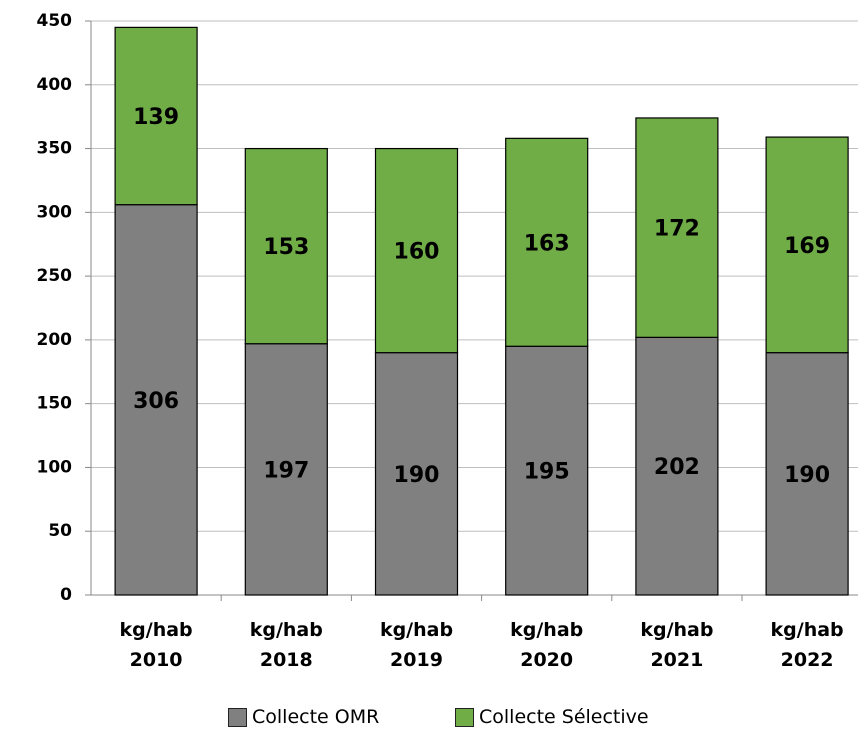  Describe the element at coordinates (547, 645) in the screenshot. I see `x-tick-label: kg/hab 2020` at that location.